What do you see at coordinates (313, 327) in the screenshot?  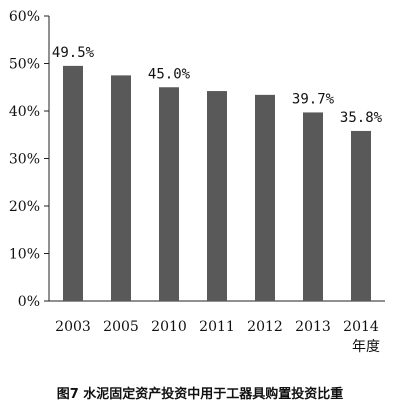 I see `x-tick-label: 2013` at bounding box center [313, 327].